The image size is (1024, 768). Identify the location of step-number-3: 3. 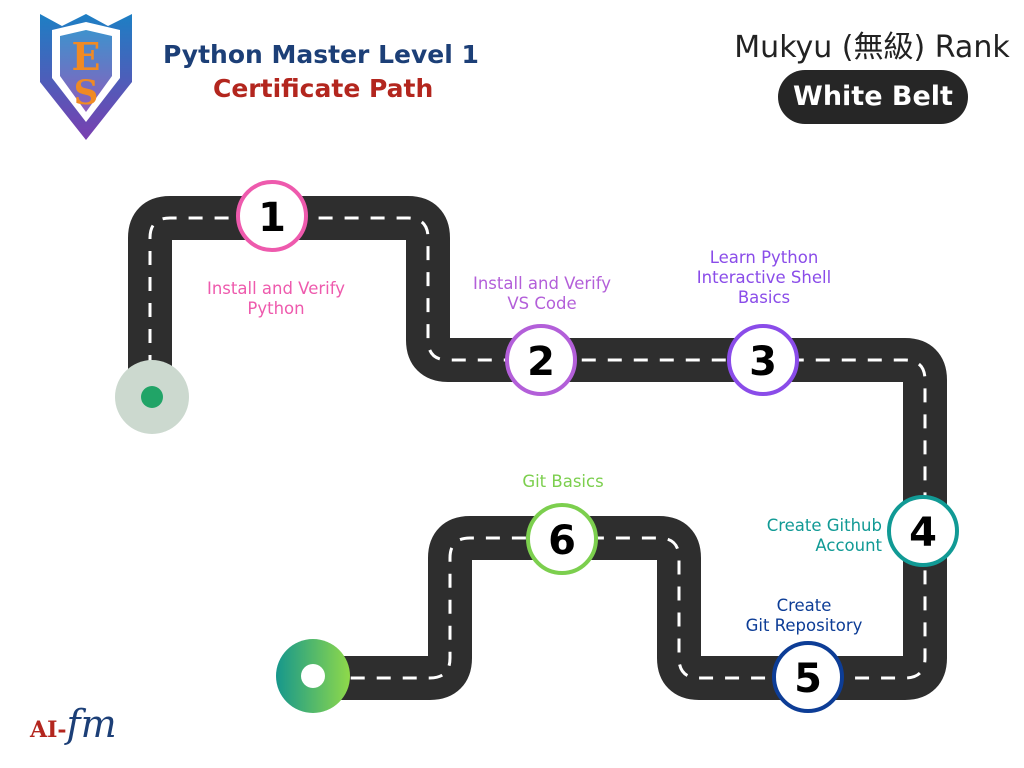
(763, 362).